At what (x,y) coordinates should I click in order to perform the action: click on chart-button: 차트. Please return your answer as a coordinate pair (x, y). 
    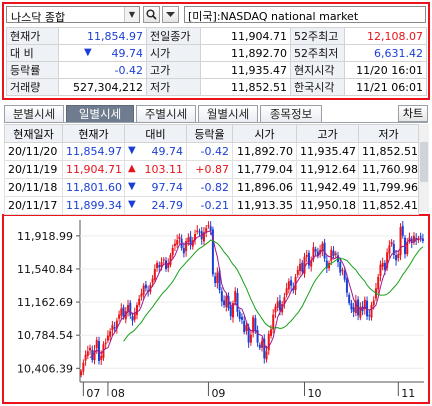
    Looking at the image, I should click on (413, 113).